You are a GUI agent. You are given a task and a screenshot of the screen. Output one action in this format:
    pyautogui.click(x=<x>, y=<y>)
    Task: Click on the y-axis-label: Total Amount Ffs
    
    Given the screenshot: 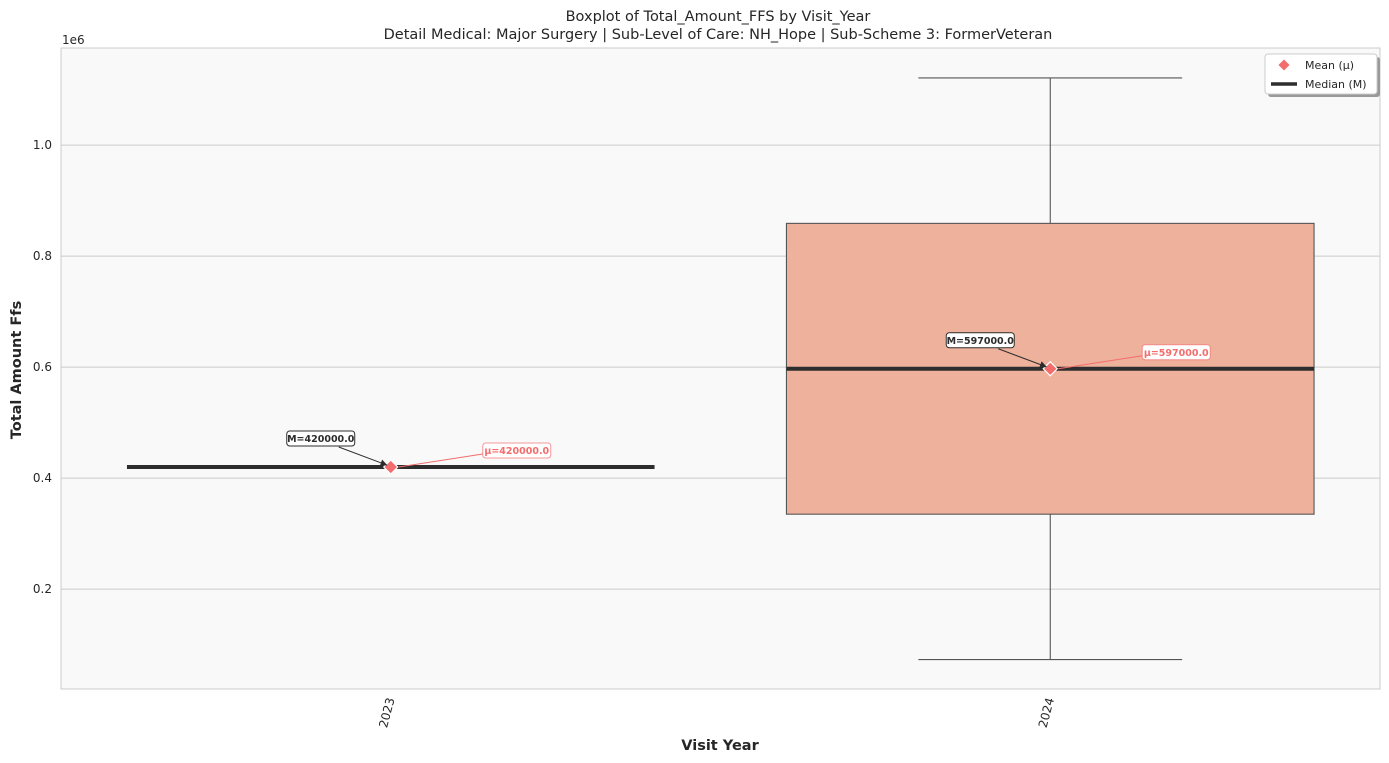 What is the action you would take?
    pyautogui.click(x=17, y=370)
    